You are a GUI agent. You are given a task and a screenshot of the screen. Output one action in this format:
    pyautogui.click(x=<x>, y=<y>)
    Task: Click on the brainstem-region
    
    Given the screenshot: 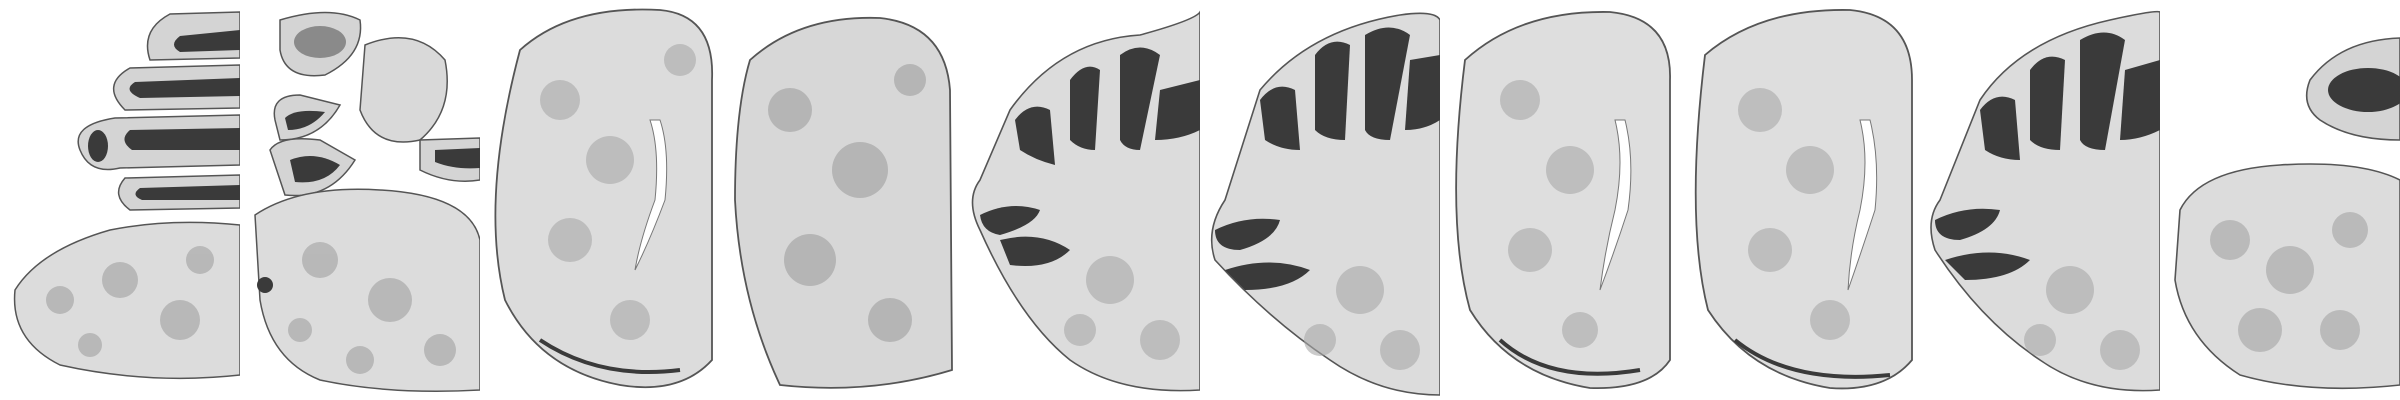 What is the action you would take?
    pyautogui.click(x=367, y=290)
    